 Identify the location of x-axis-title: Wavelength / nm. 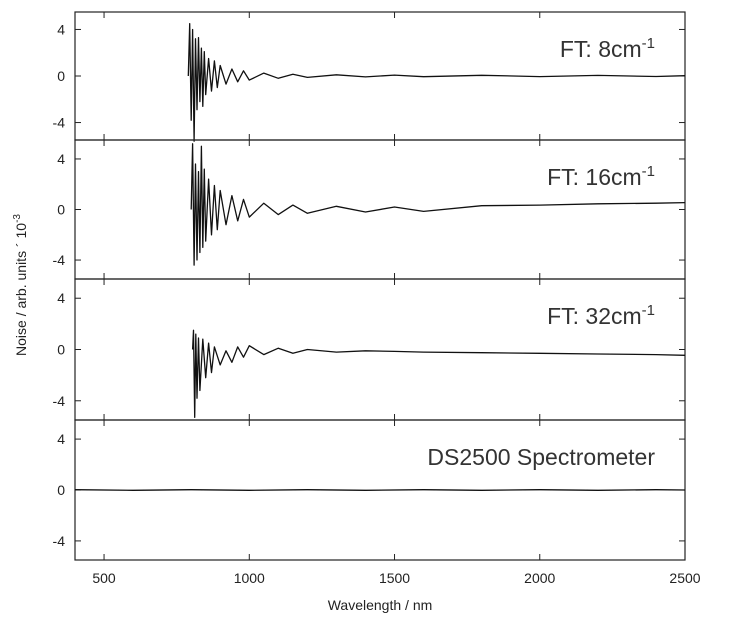
(380, 605).